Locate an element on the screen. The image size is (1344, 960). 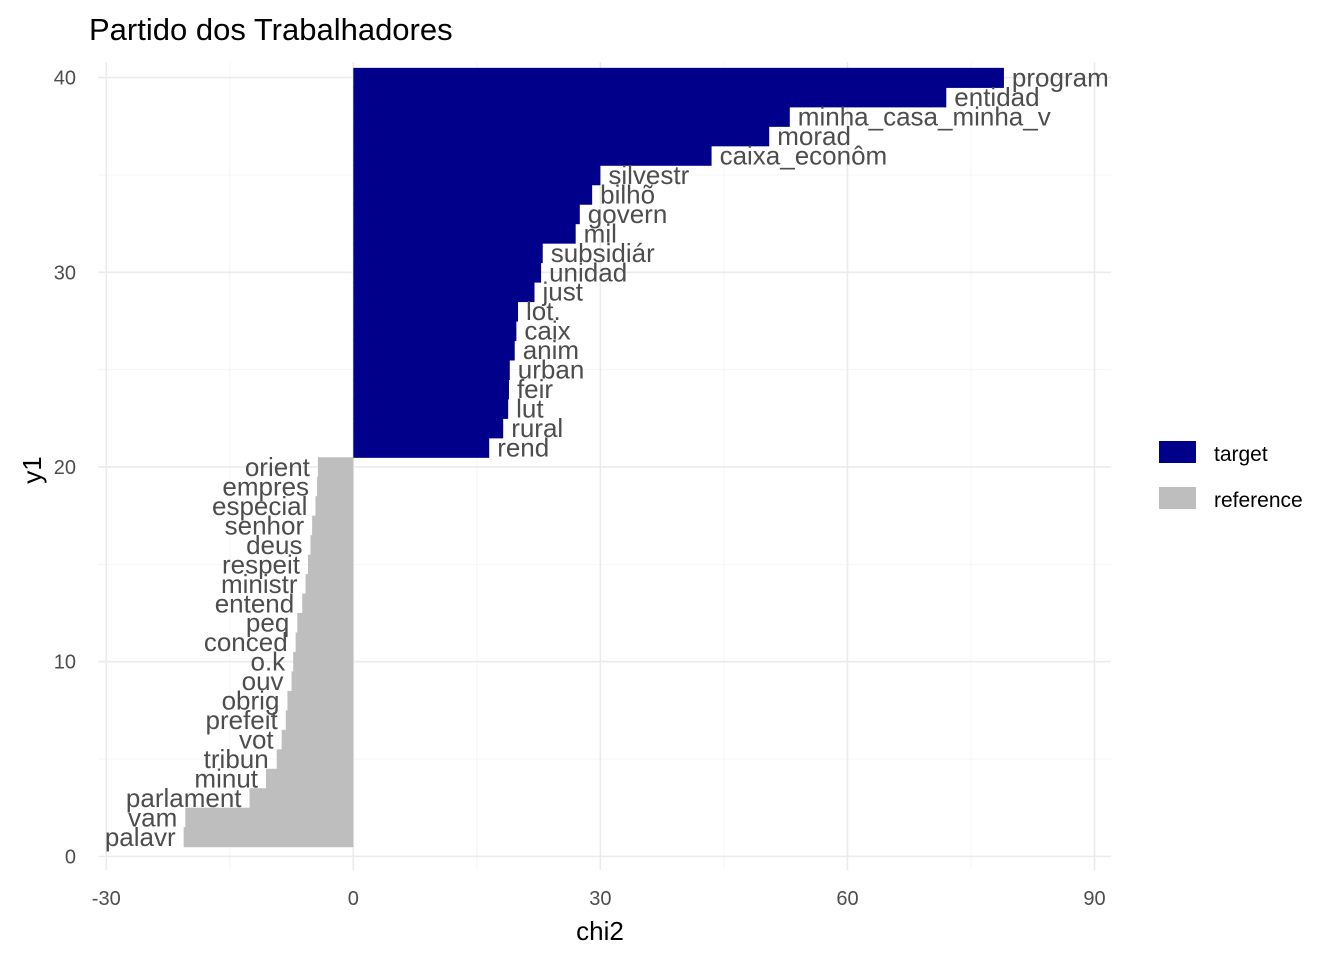
bar-label: o.k is located at coordinates (269, 662).